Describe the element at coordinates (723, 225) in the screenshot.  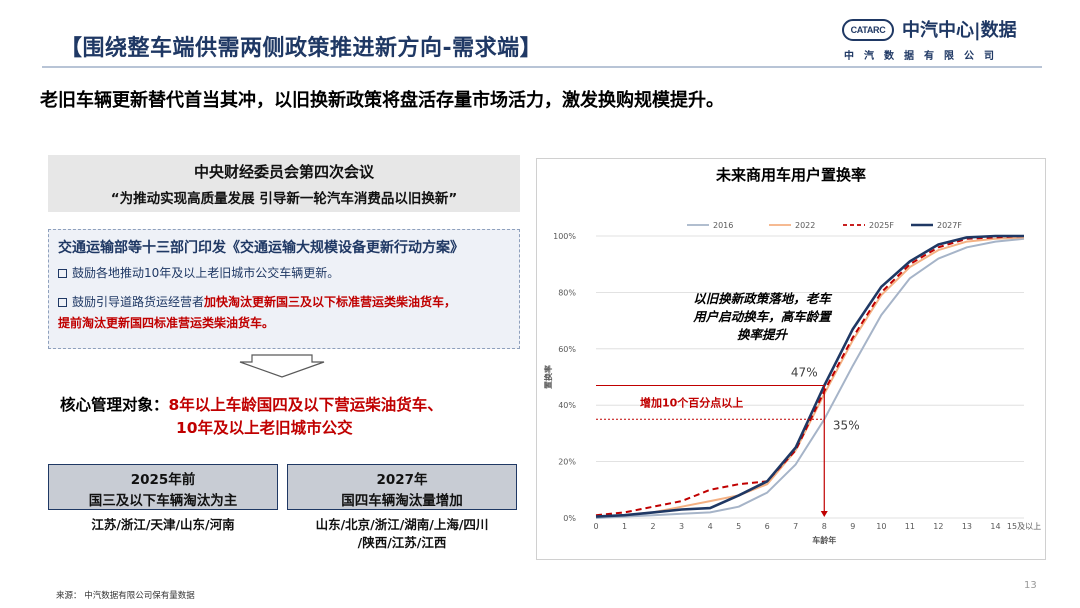
I see `legend-label: 2016` at that location.